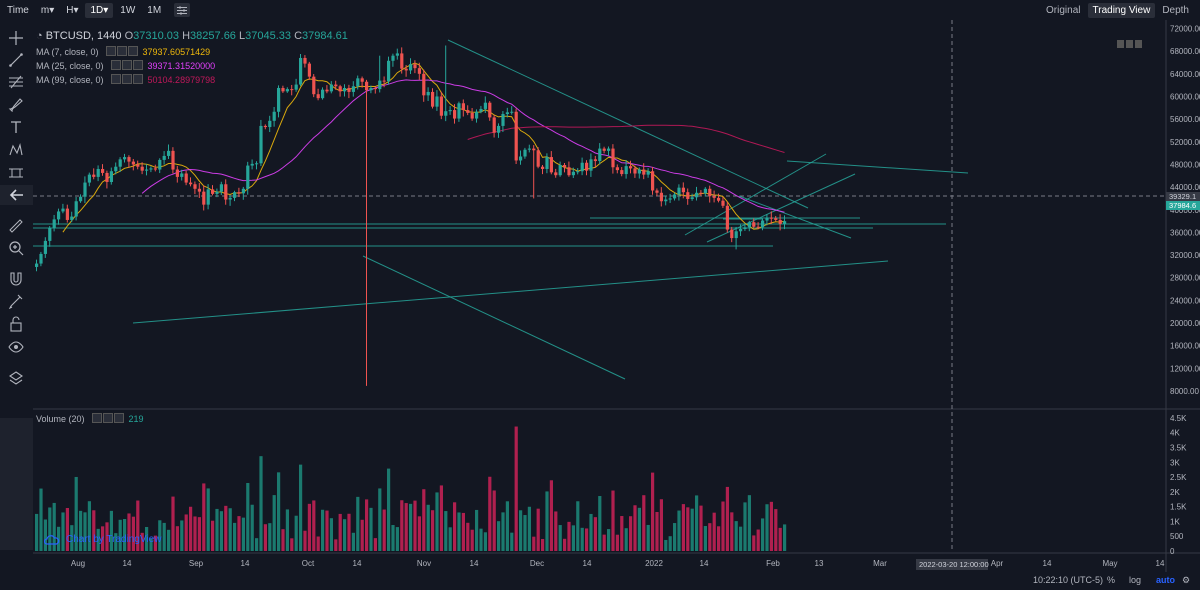  Describe the element at coordinates (16, 347) in the screenshot. I see `eye-icon` at that location.